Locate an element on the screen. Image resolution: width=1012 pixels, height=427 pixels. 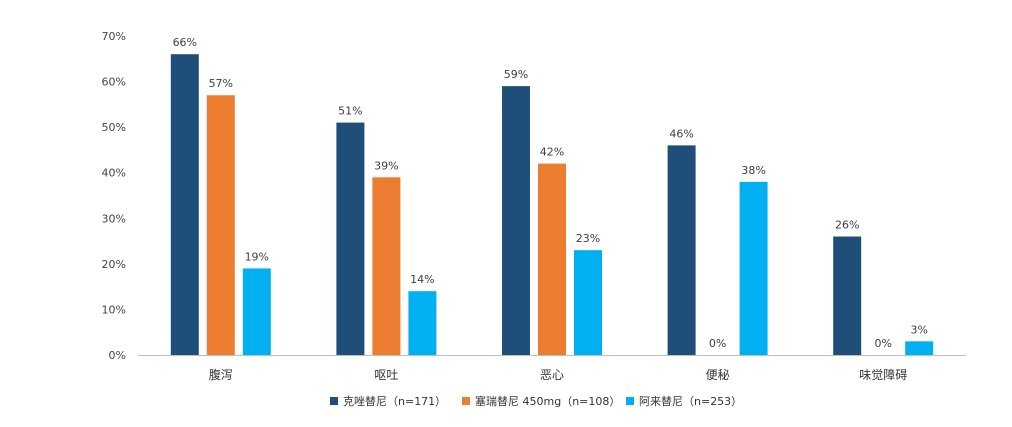
y-tick-label: 70% is located at coordinates (114, 36).